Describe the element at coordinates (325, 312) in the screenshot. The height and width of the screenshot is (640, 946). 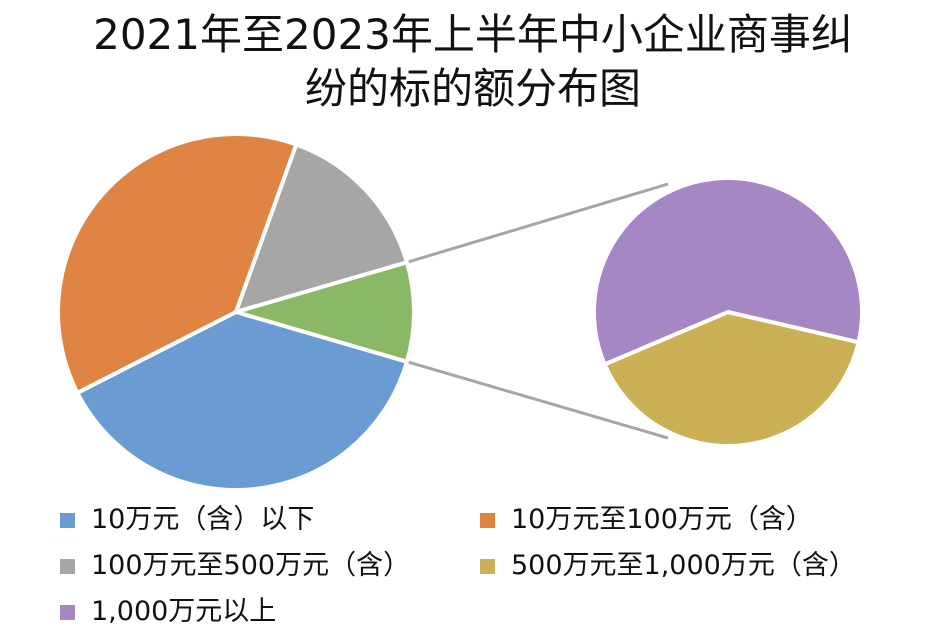
I see `slice-other-combined` at that location.